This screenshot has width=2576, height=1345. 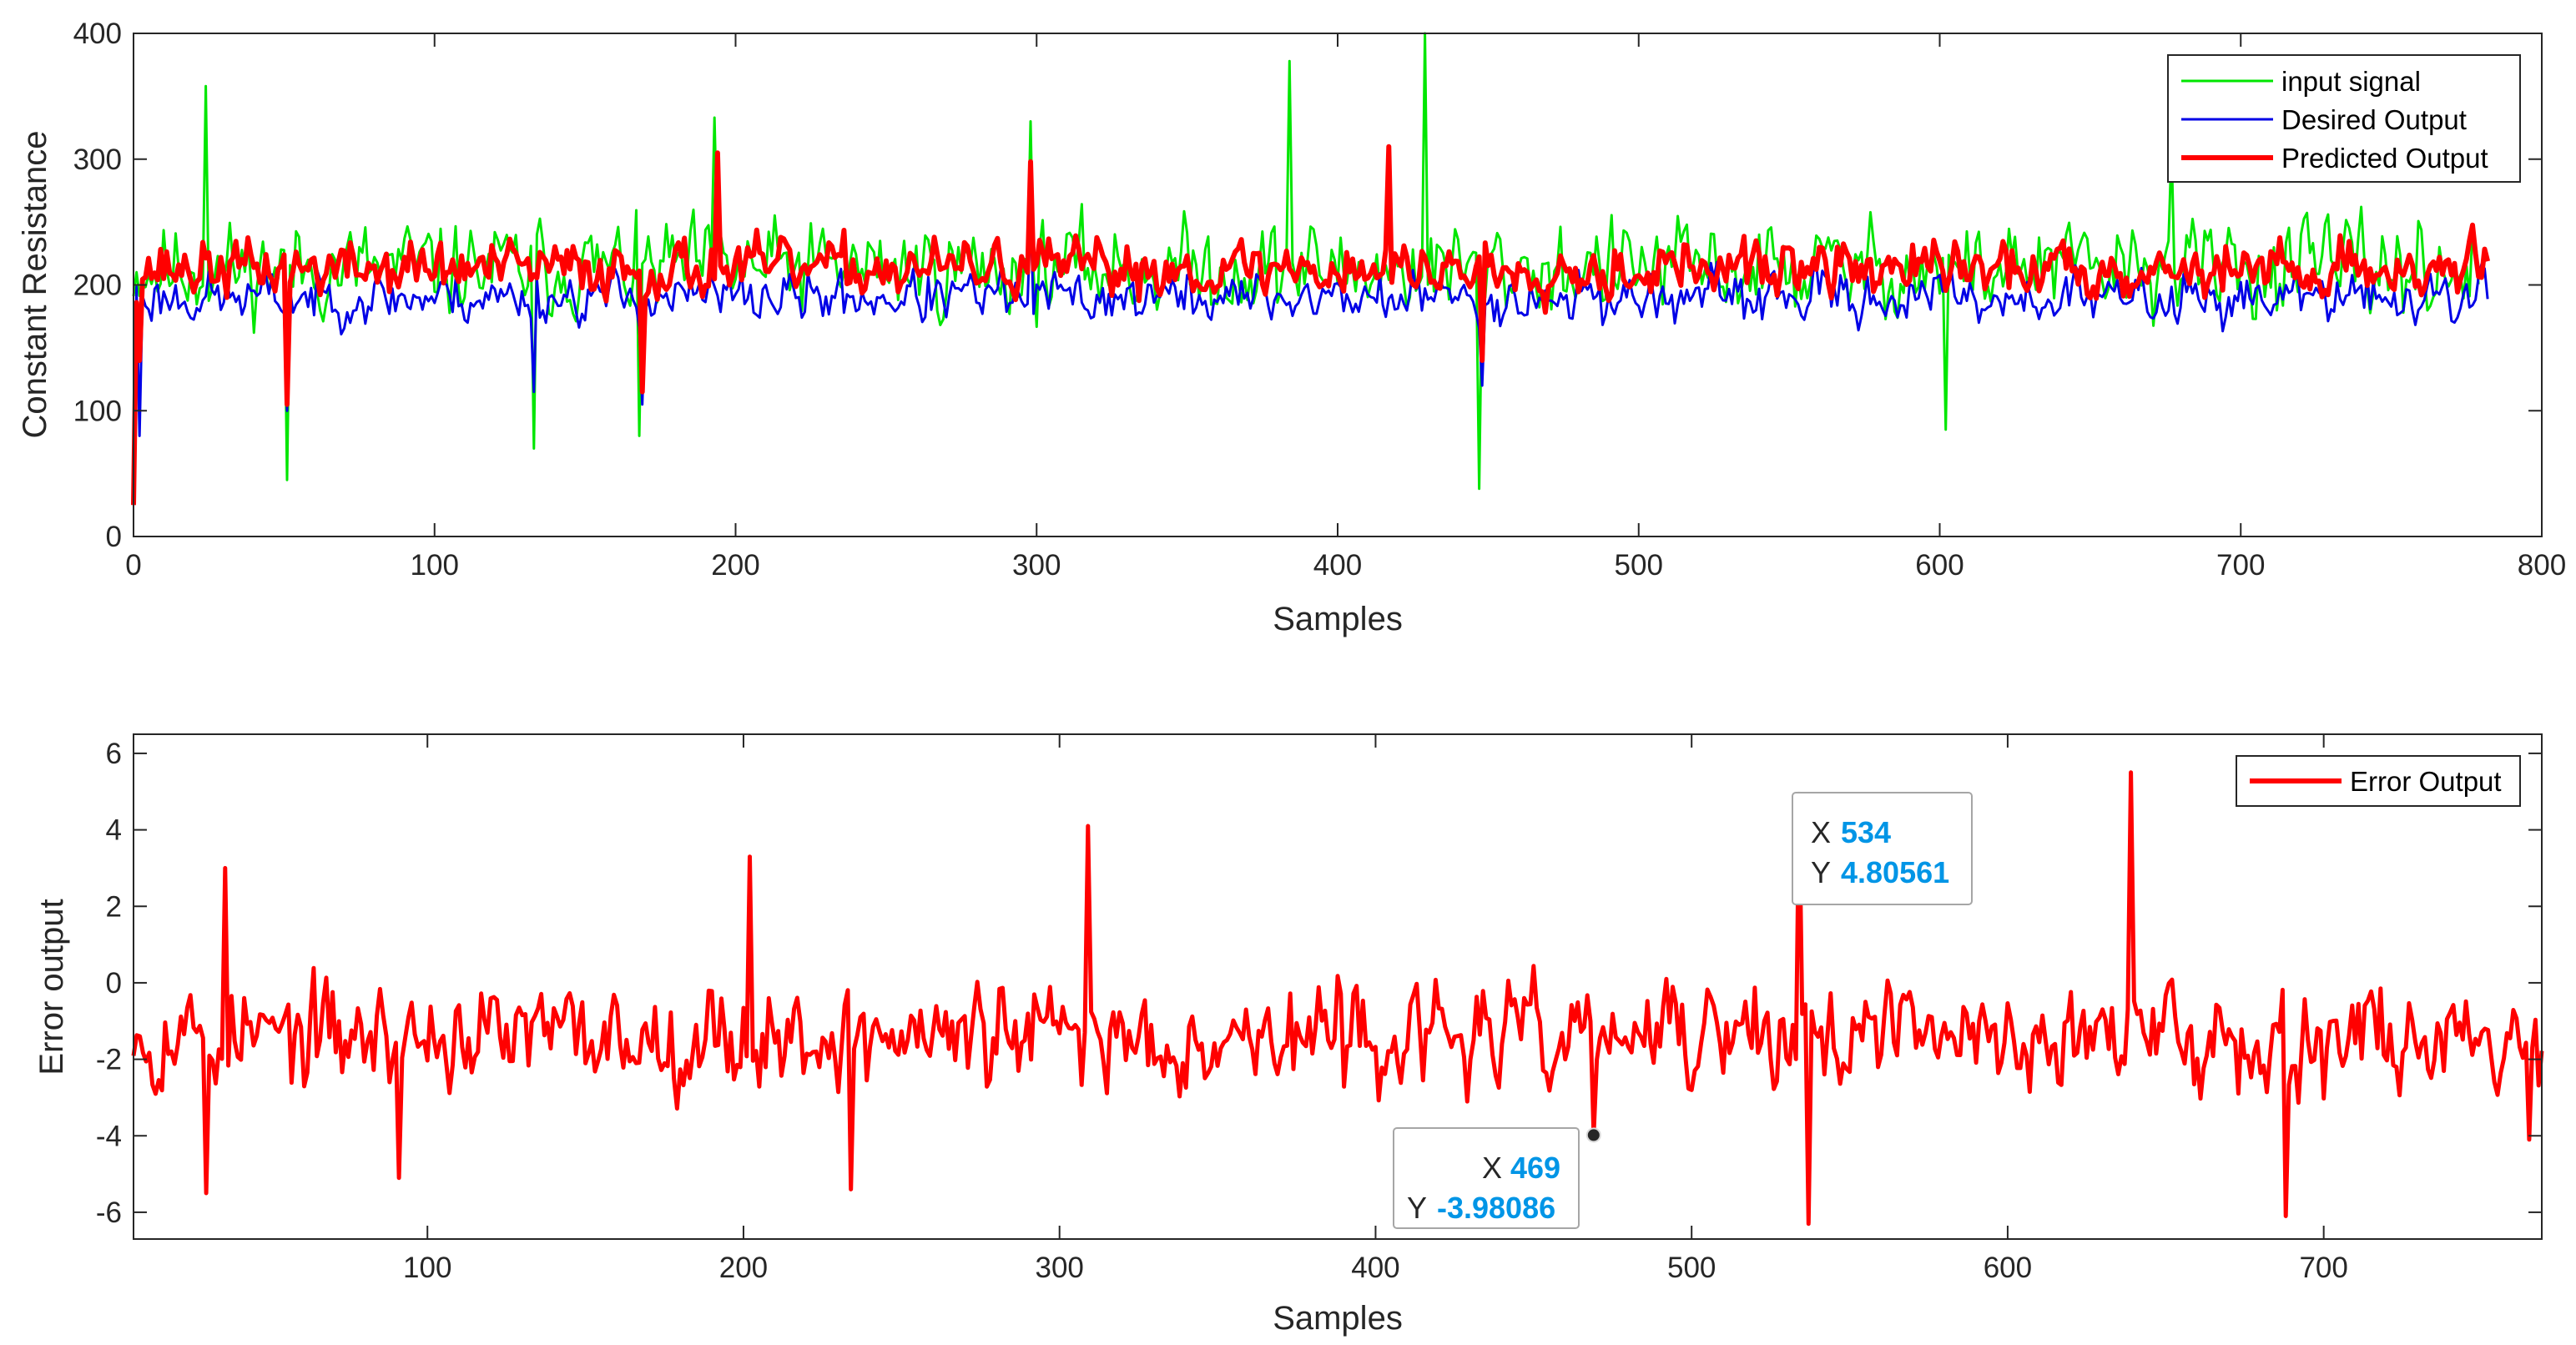 I want to click on y-tick-label: 4, so click(x=114, y=830).